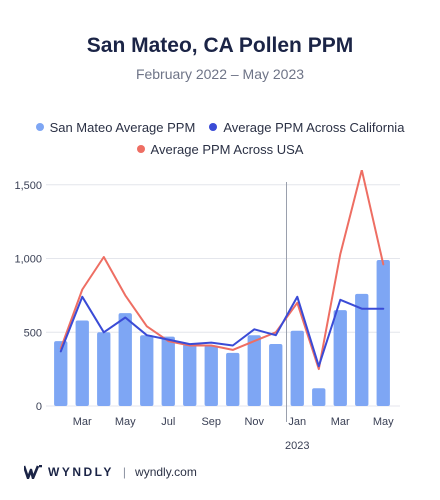 The height and width of the screenshot is (500, 440). I want to click on x-tick-label: Jan, so click(297, 422).